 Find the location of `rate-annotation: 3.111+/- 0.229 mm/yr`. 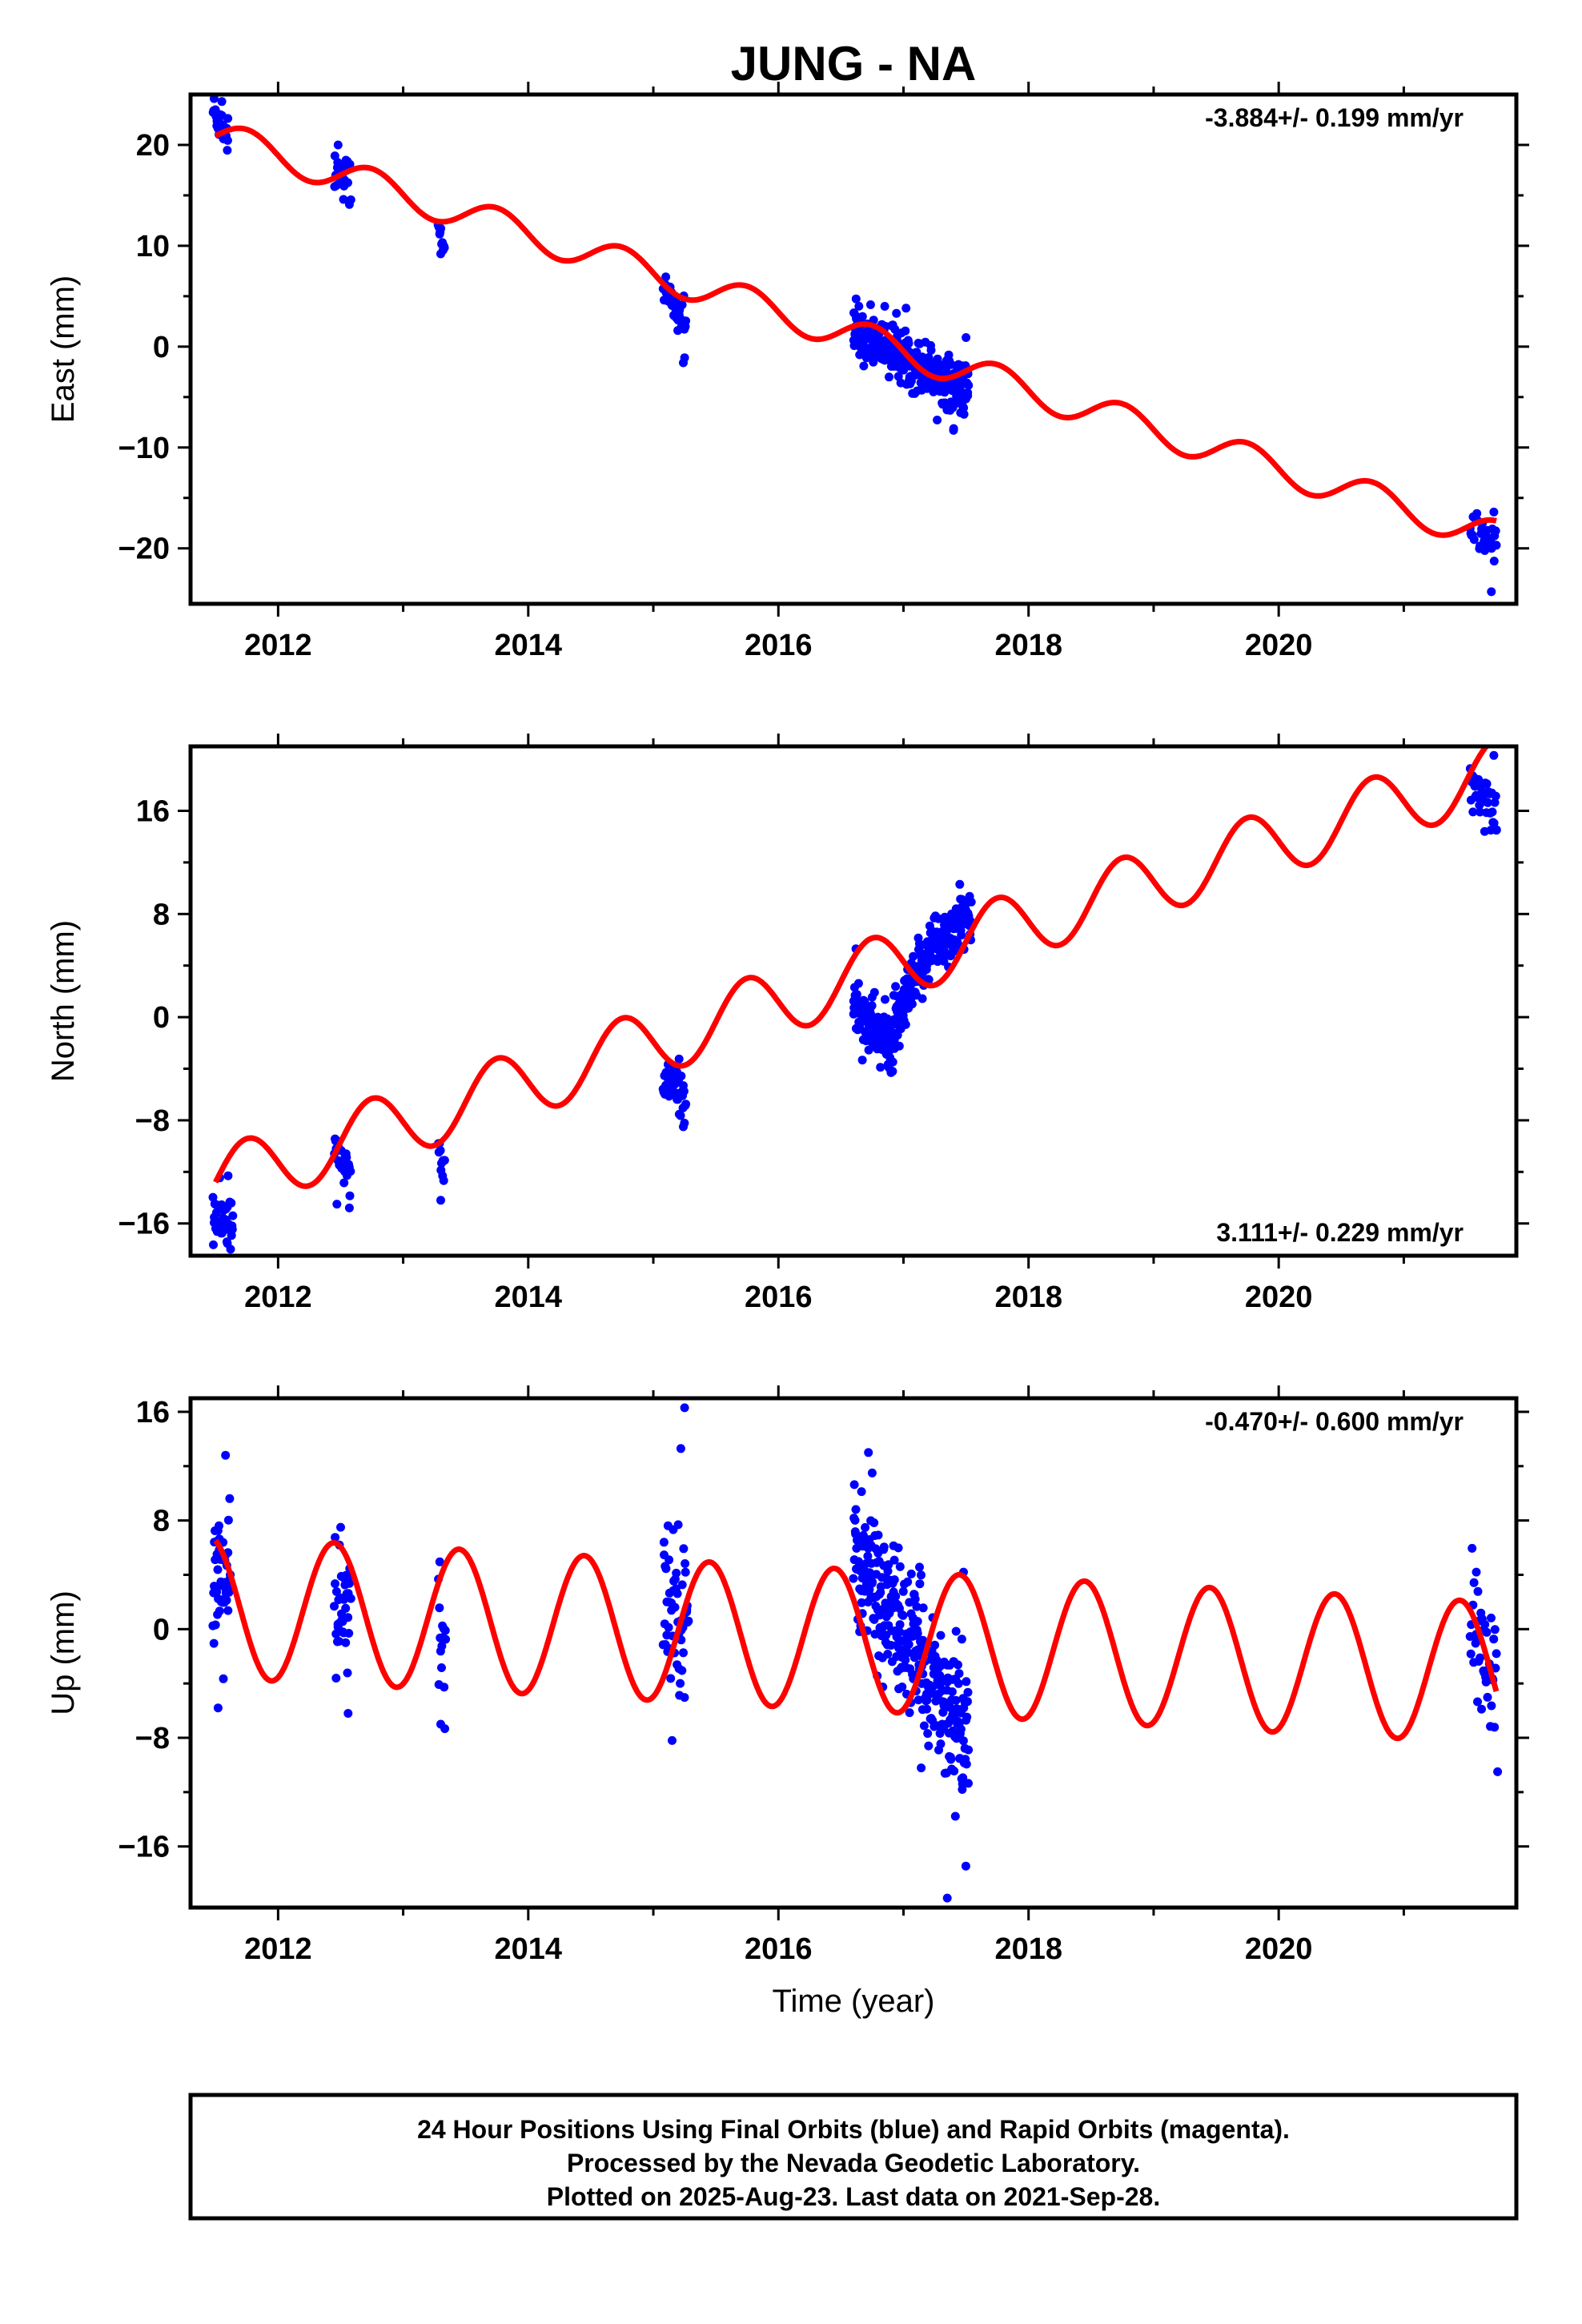

rate-annotation: 3.111+/- 0.229 mm/yr is located at coordinates (1340, 1232).